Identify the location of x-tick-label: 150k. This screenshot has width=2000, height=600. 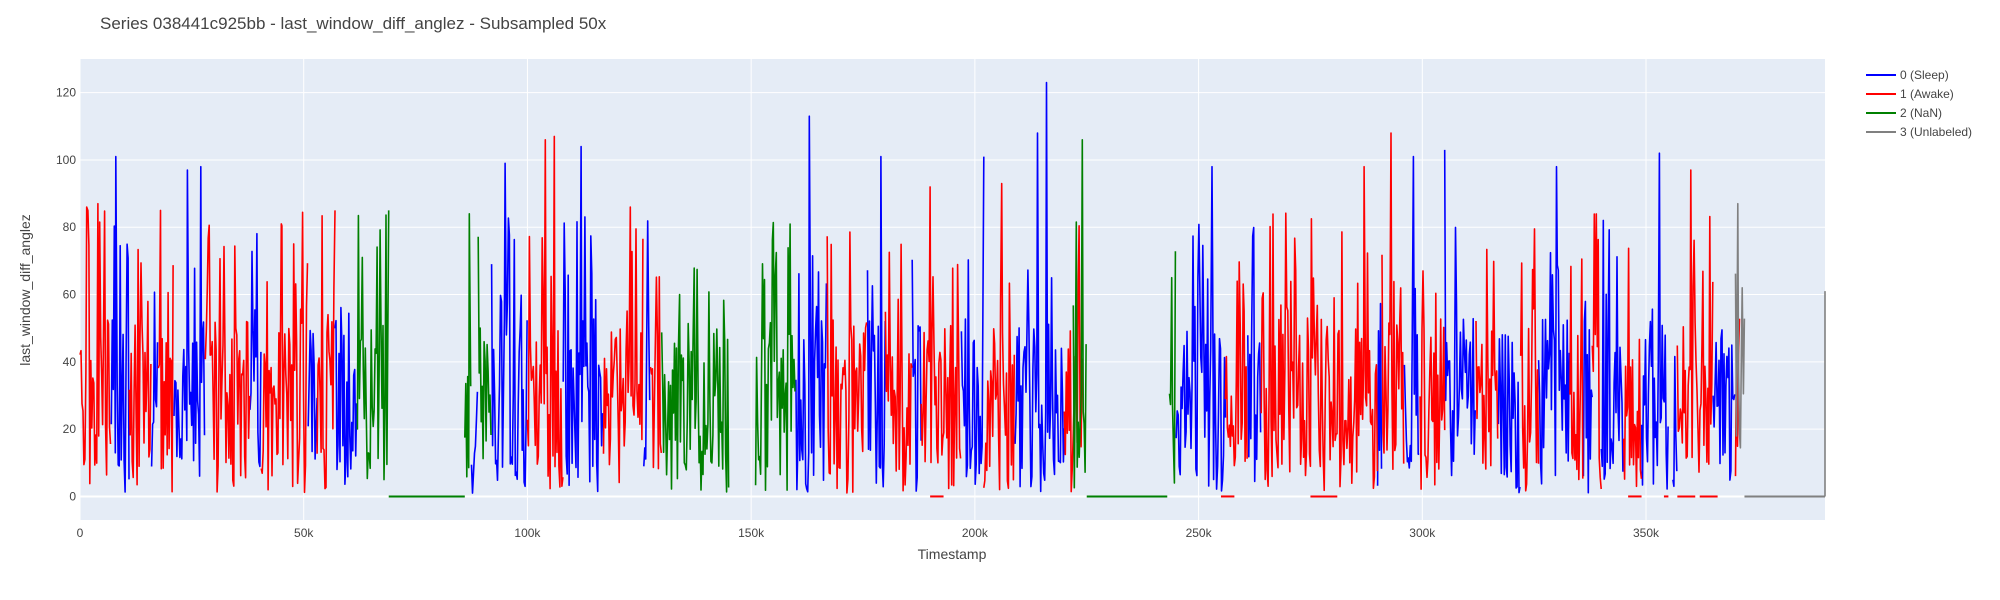
(751, 533).